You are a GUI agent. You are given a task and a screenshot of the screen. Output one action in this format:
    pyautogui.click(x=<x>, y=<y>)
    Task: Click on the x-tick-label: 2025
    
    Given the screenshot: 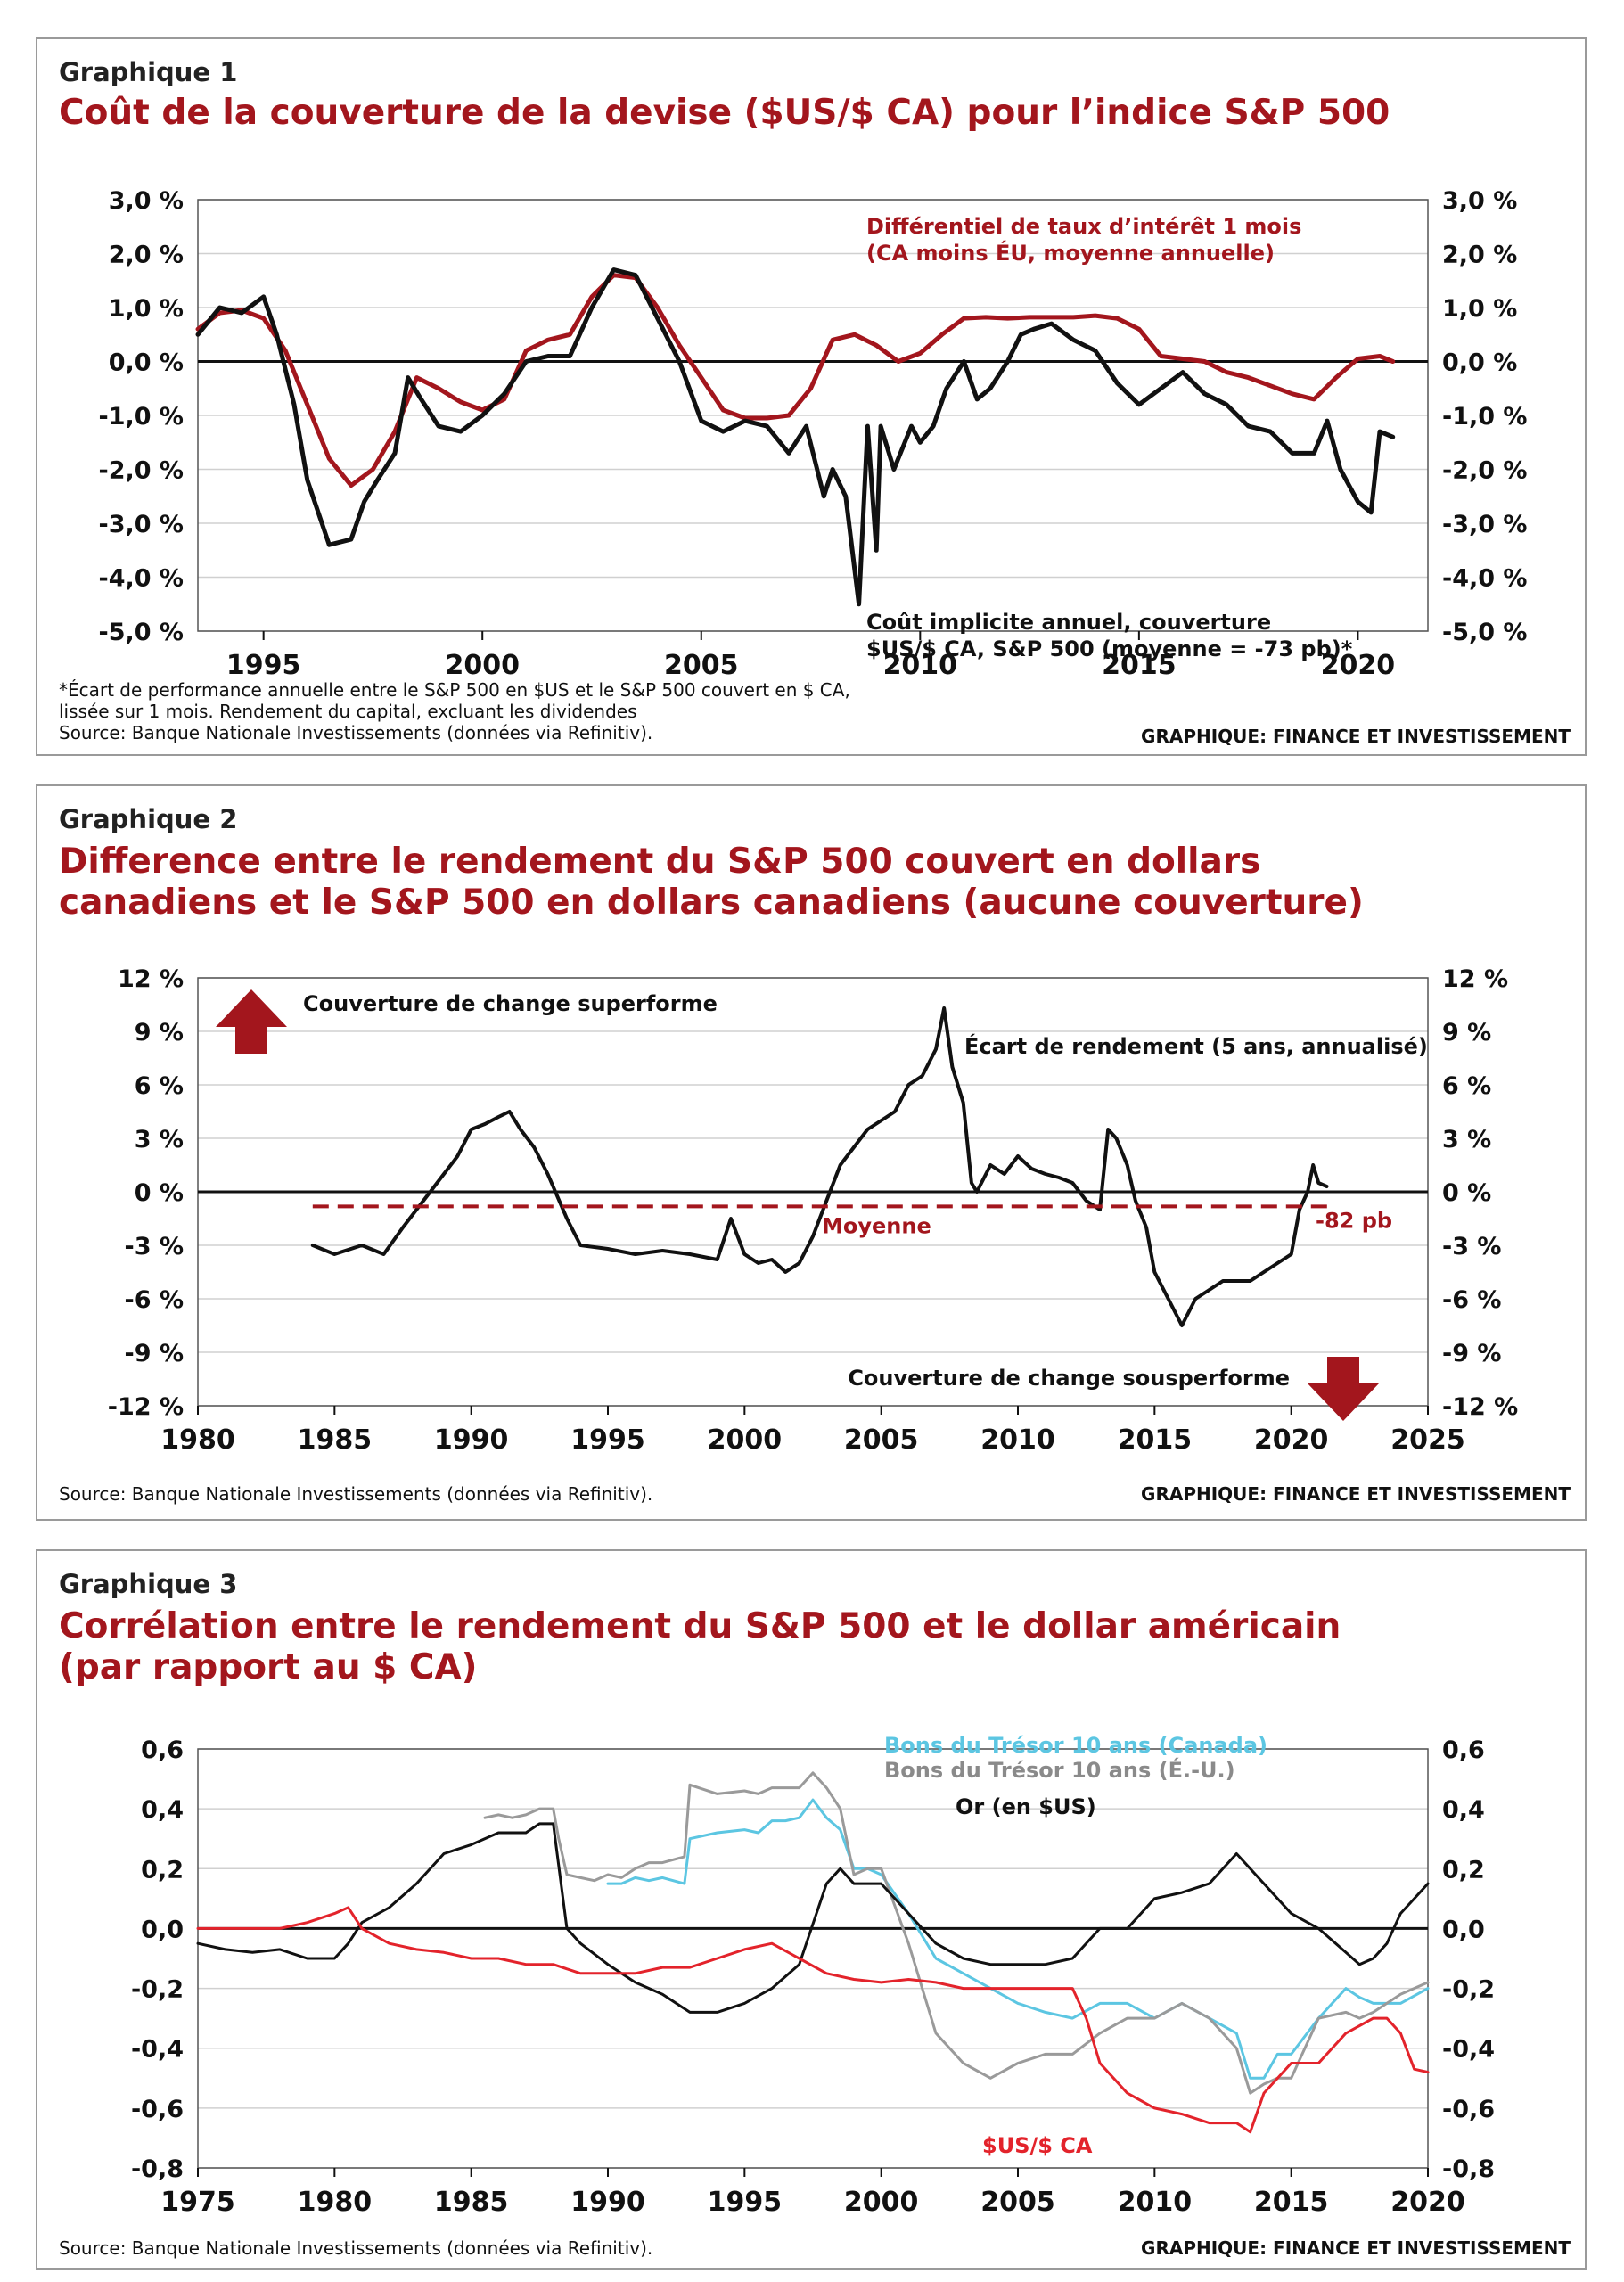 What is the action you would take?
    pyautogui.click(x=1427, y=1440)
    